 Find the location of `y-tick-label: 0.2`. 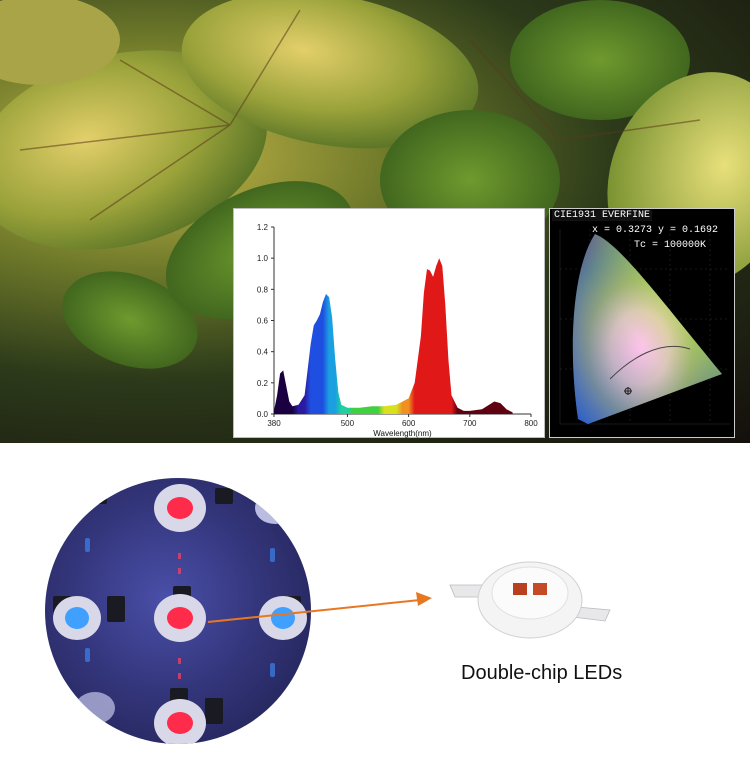

y-tick-label: 0.2 is located at coordinates (263, 383).